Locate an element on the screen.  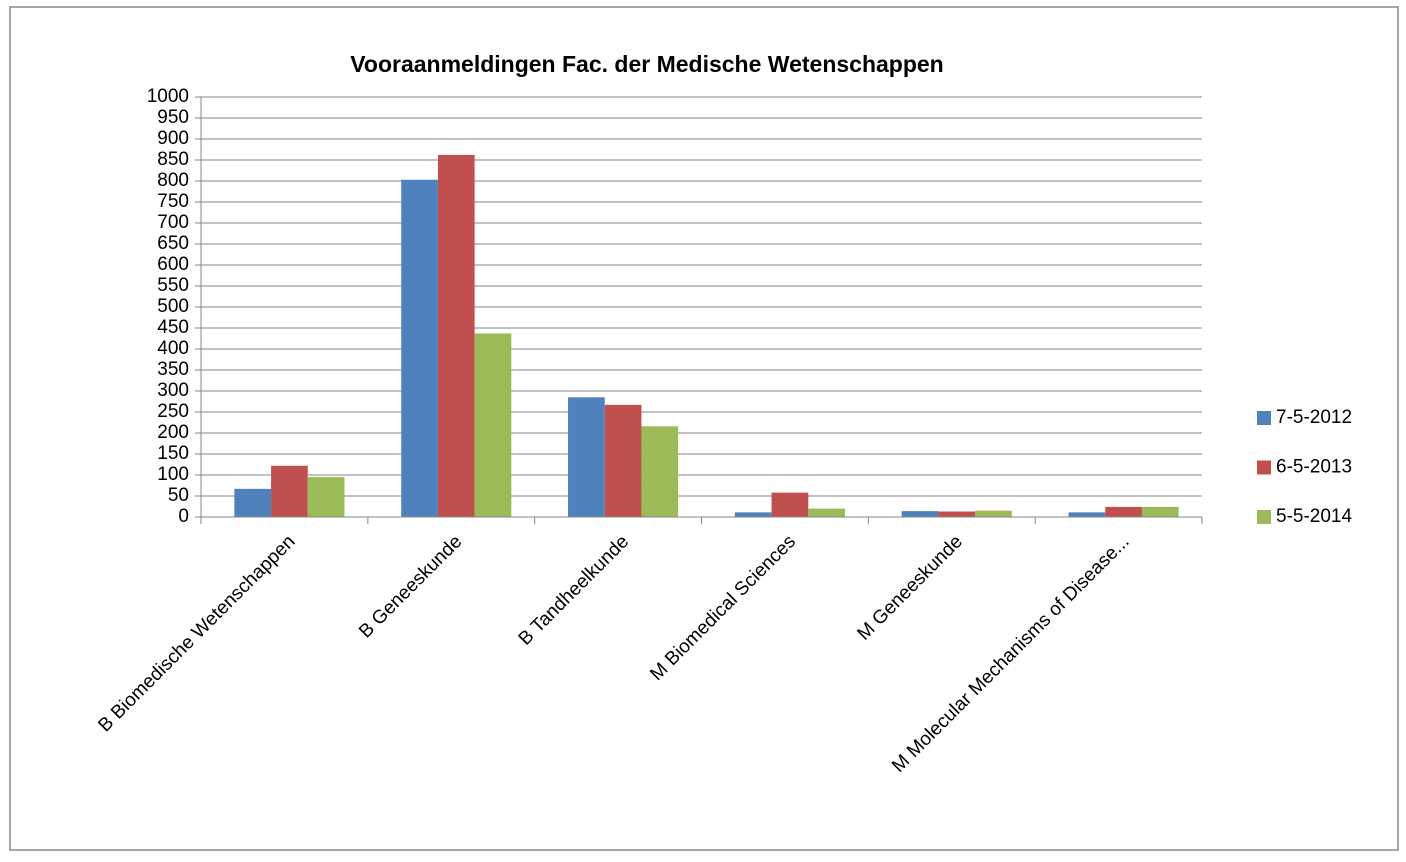
y-tick-label: 0 is located at coordinates (183, 516).